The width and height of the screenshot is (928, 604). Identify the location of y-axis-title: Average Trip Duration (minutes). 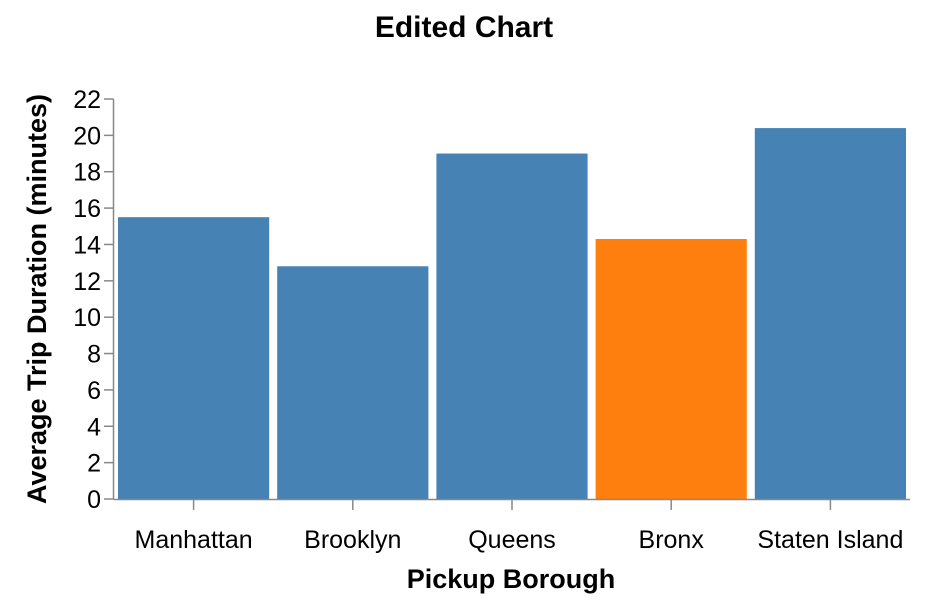
(37, 299).